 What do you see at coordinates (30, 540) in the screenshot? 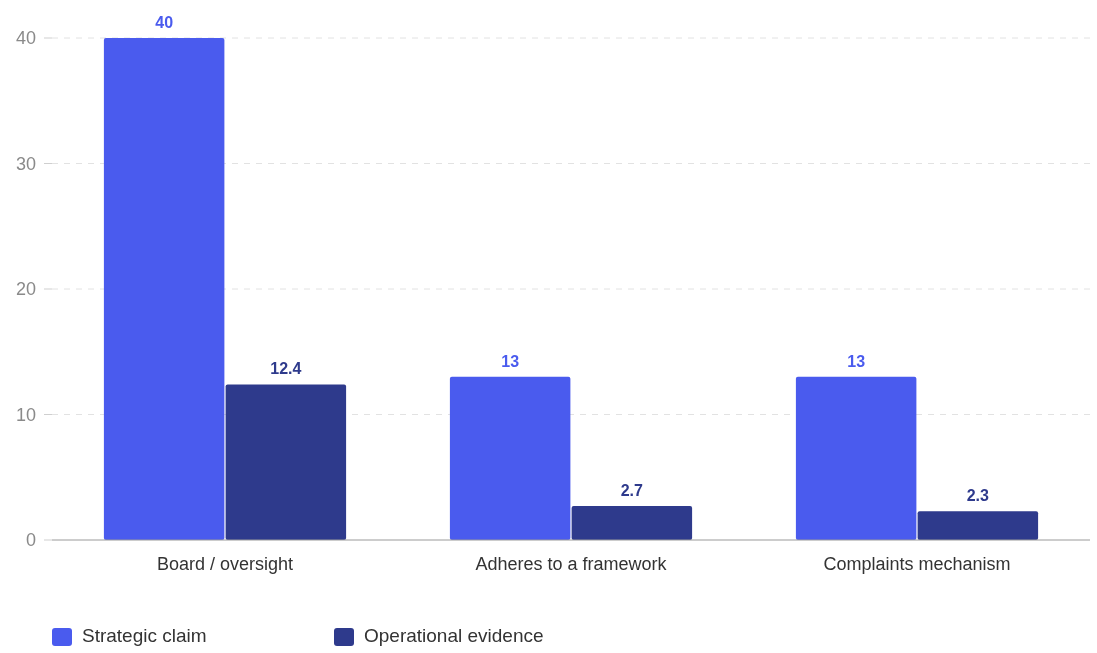
I see `y-tick-label: 0` at bounding box center [30, 540].